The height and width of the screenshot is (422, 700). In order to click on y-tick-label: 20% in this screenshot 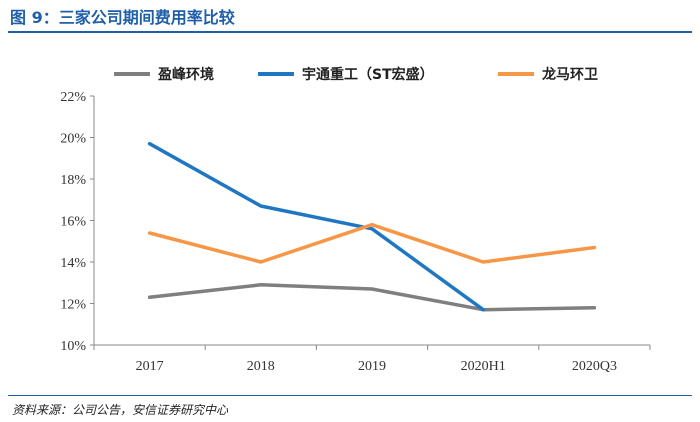, I will do `click(73, 139)`.